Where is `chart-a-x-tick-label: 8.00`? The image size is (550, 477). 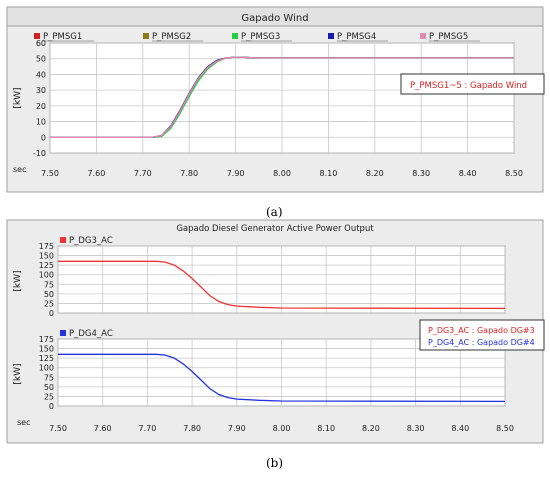
chart-a-x-tick-label: 8.00 is located at coordinates (282, 173).